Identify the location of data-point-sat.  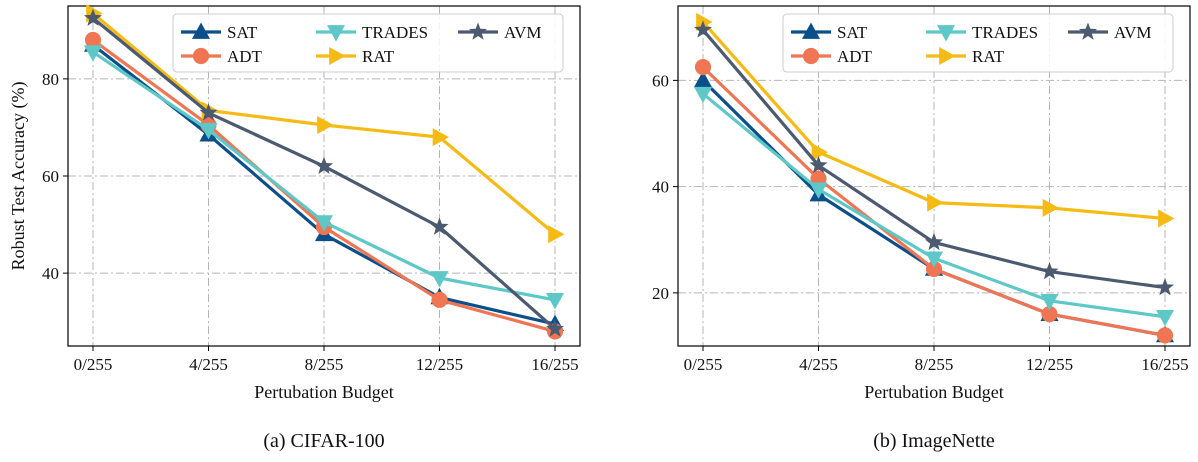
(703, 79).